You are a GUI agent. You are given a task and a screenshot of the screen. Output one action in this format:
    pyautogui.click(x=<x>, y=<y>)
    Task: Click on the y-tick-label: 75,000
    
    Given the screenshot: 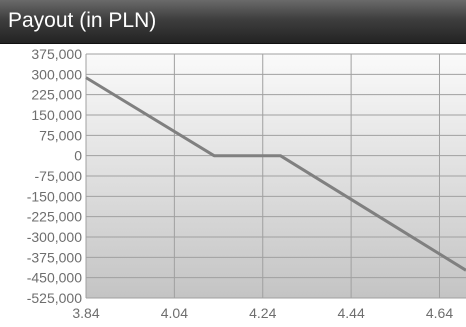 What is the action you would take?
    pyautogui.click(x=60, y=135)
    